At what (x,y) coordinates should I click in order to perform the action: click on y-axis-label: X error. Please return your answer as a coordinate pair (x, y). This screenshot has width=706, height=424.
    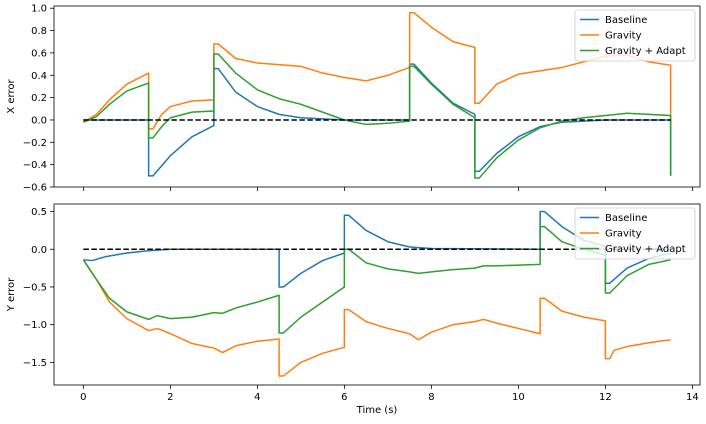
    Looking at the image, I should click on (11, 95).